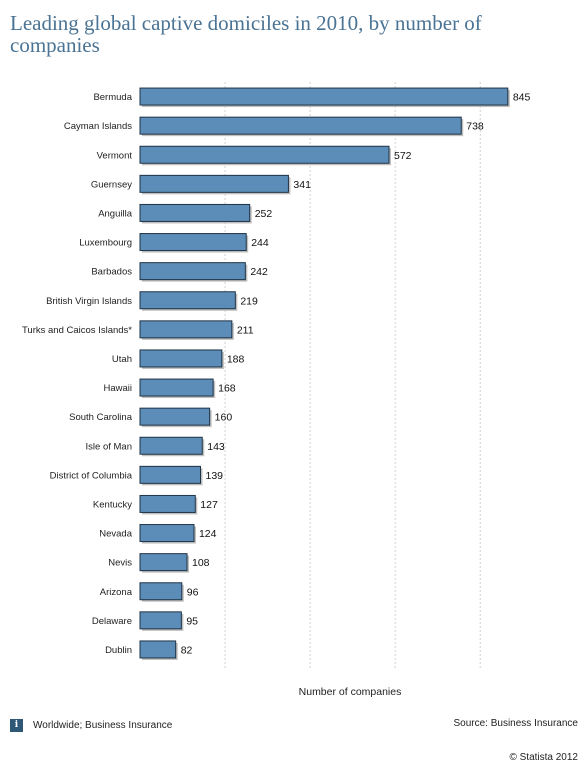 Image resolution: width=586 pixels, height=768 pixels. I want to click on category-label: Isle of Man, so click(109, 446).